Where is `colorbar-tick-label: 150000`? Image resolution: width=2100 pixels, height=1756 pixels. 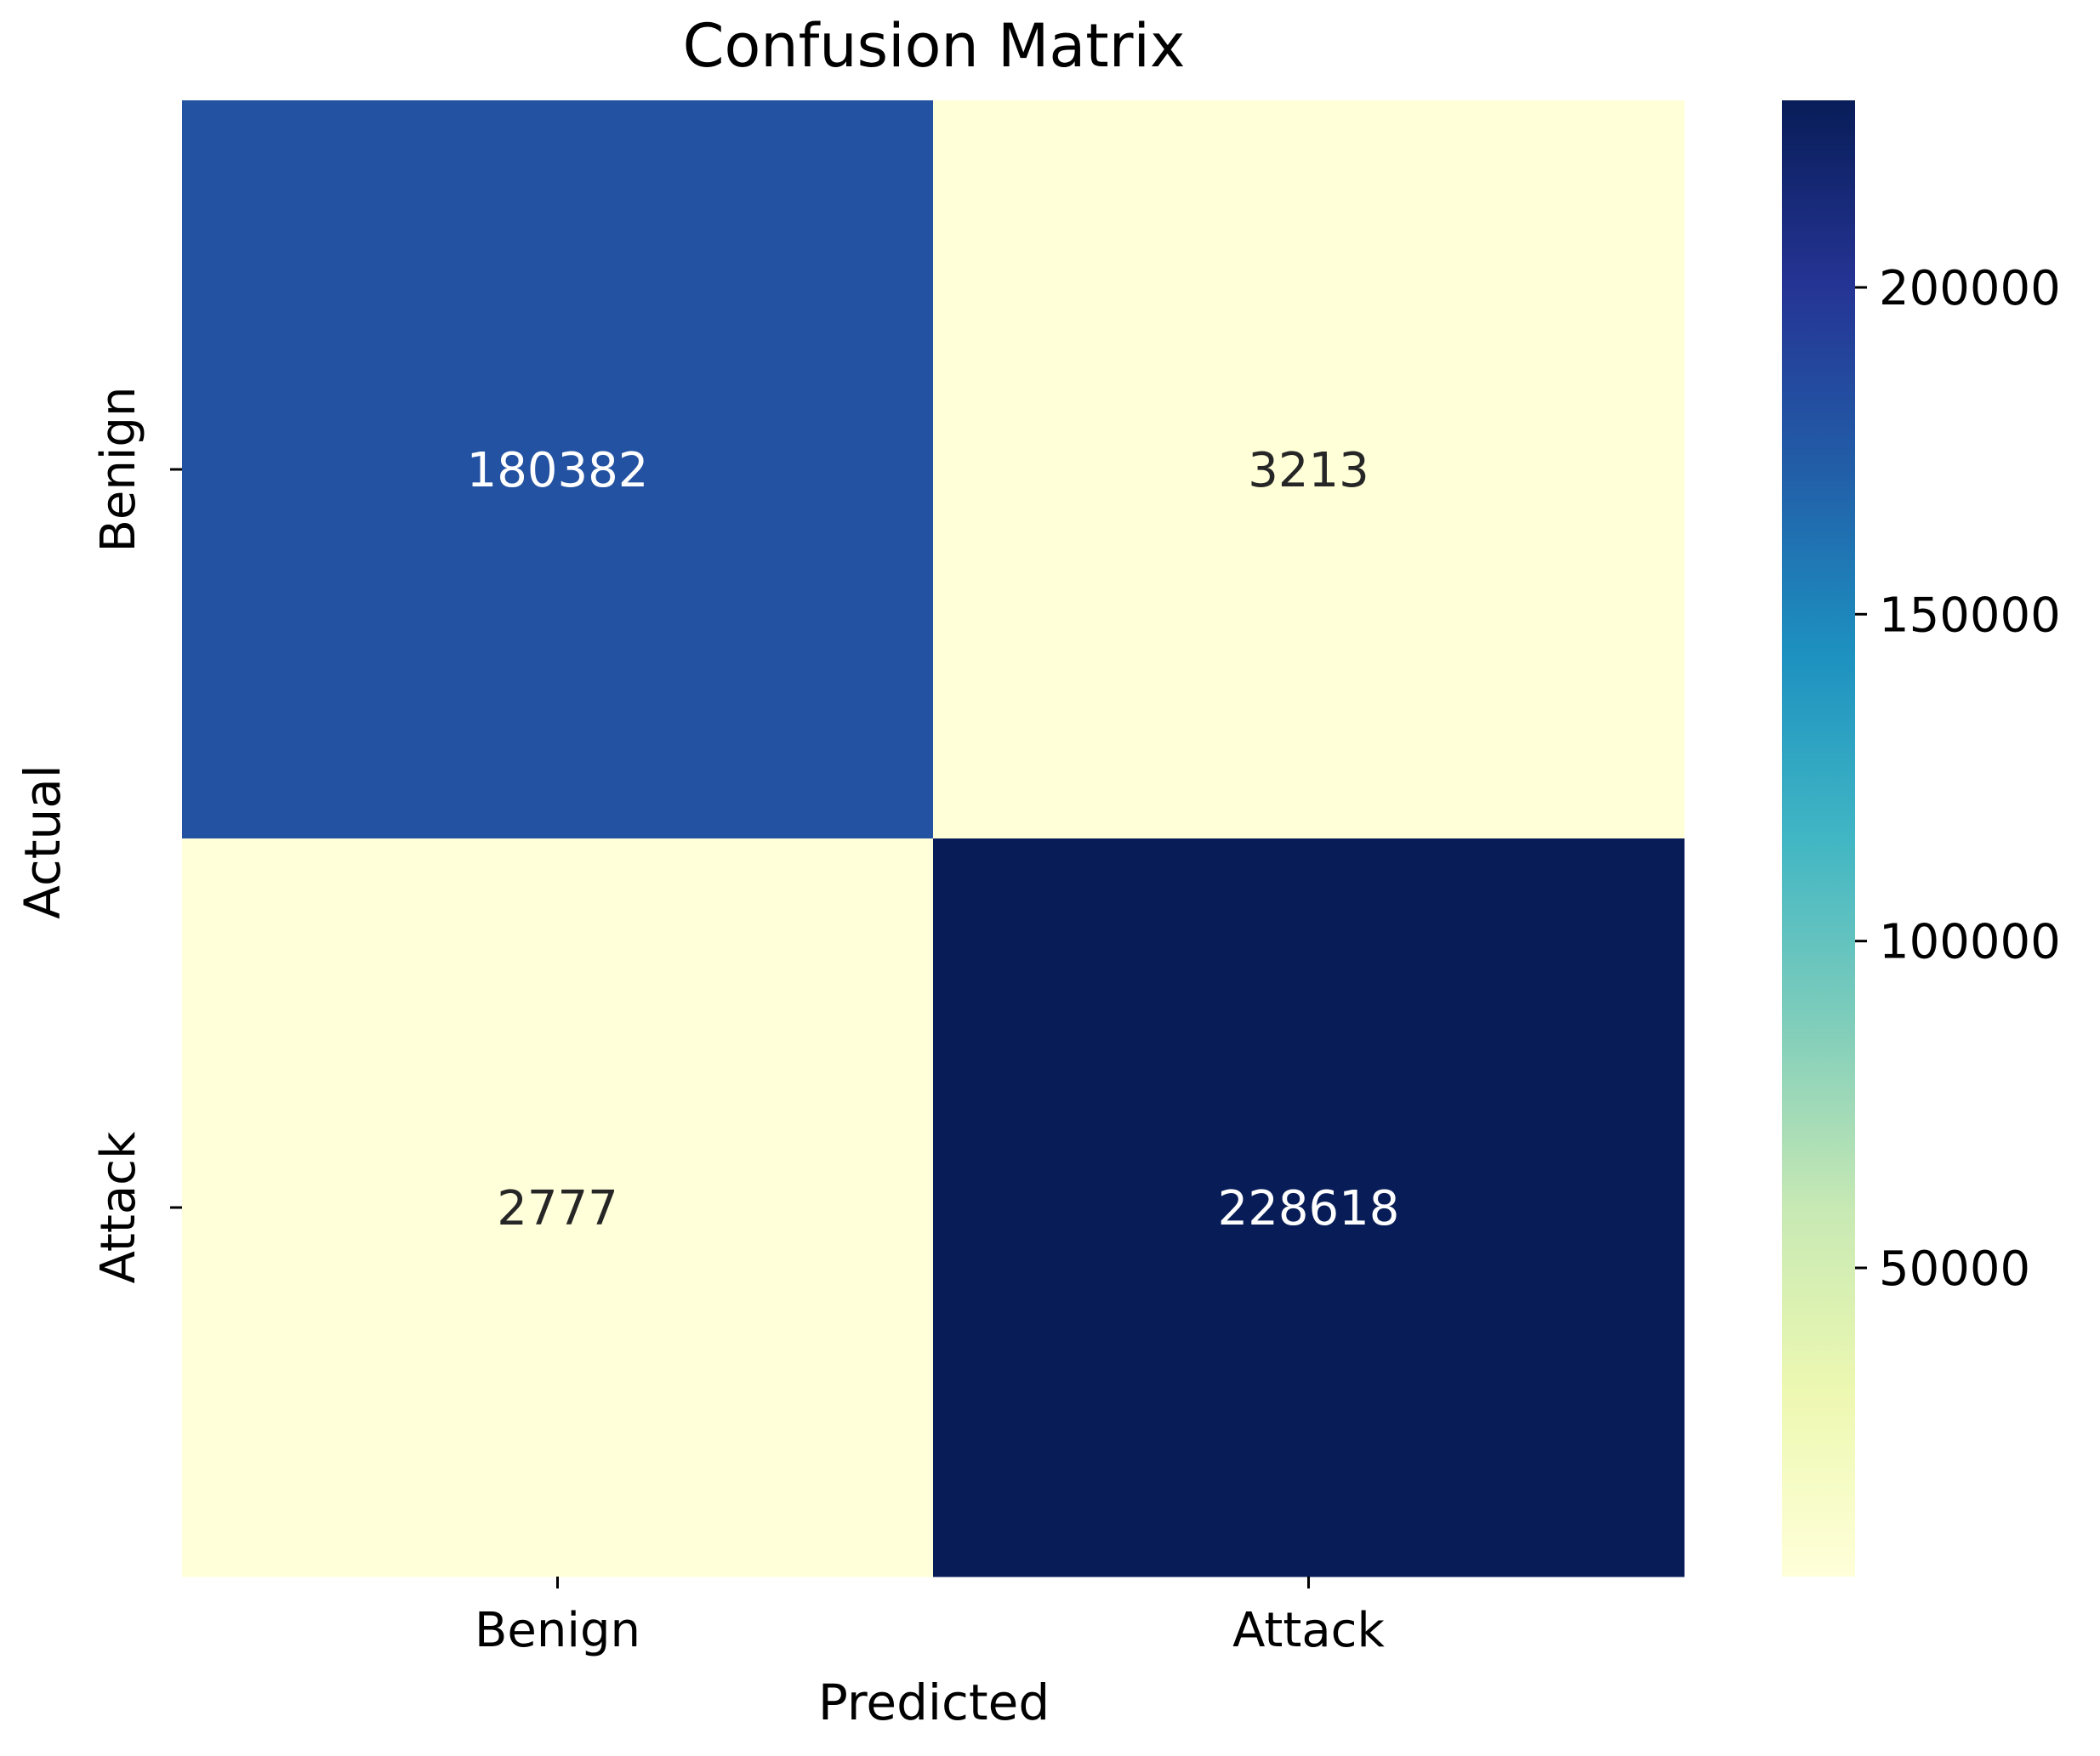 colorbar-tick-label: 150000 is located at coordinates (1970, 615).